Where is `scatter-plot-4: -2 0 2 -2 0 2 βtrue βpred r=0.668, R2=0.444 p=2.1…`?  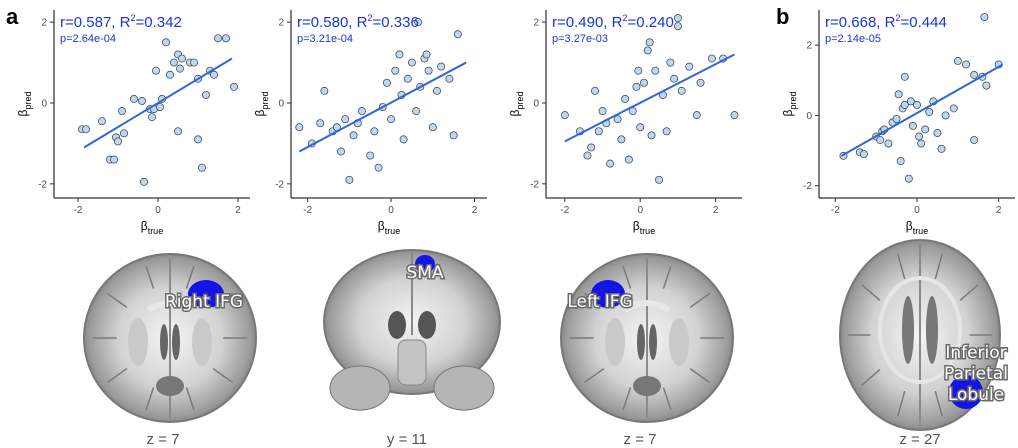
scatter-plot-4: -2 0 2 -2 0 2 βtrue βpred r=0.668, R2=0.444 p=2.1… is located at coordinates (898, 123).